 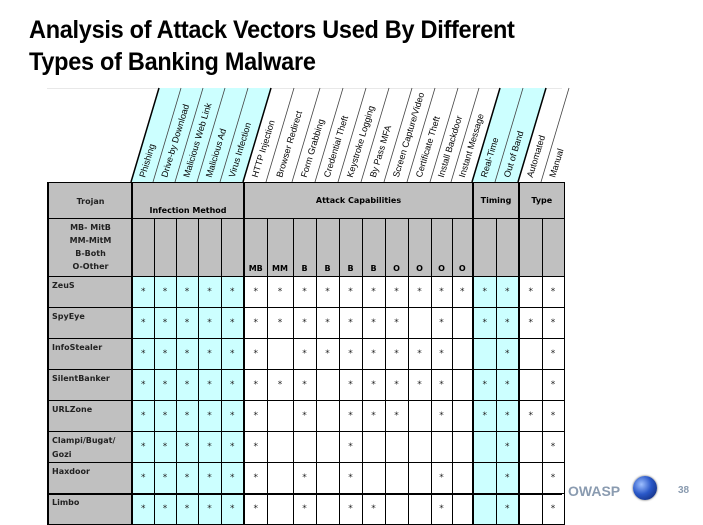 What do you see at coordinates (306, 385) in the screenshot?
I see `table-row: SilentBanker * * * * * * * * * * * * * * * *` at bounding box center [306, 385].